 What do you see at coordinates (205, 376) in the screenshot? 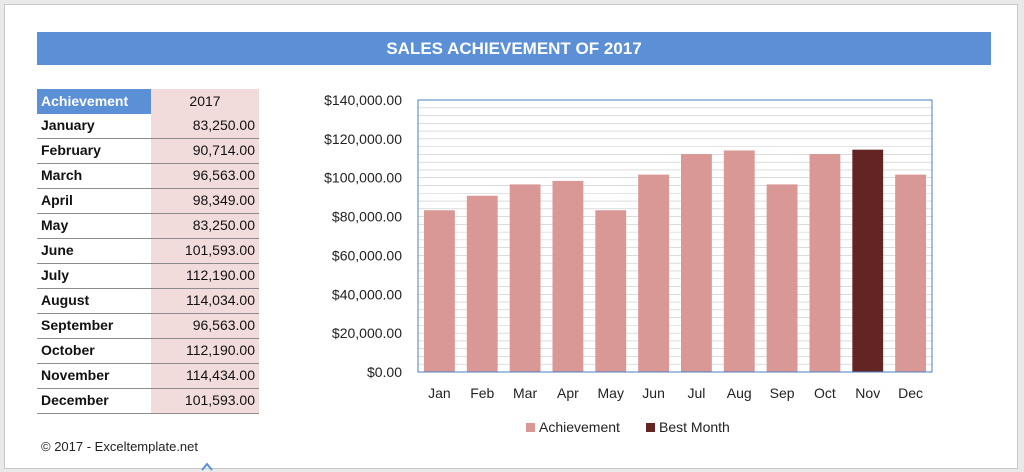
I see `value-cell: 114,434.00` at bounding box center [205, 376].